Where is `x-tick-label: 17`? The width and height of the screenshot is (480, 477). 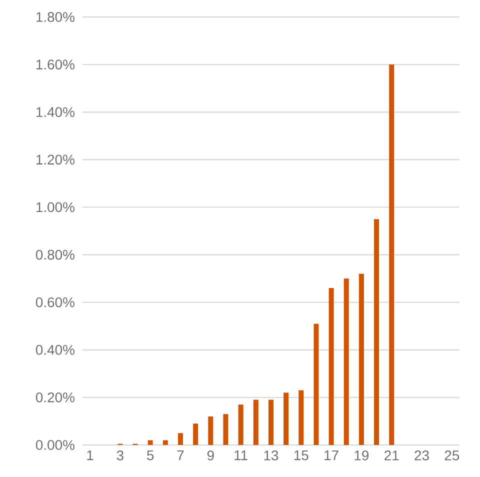 x-tick-label: 17 is located at coordinates (331, 455).